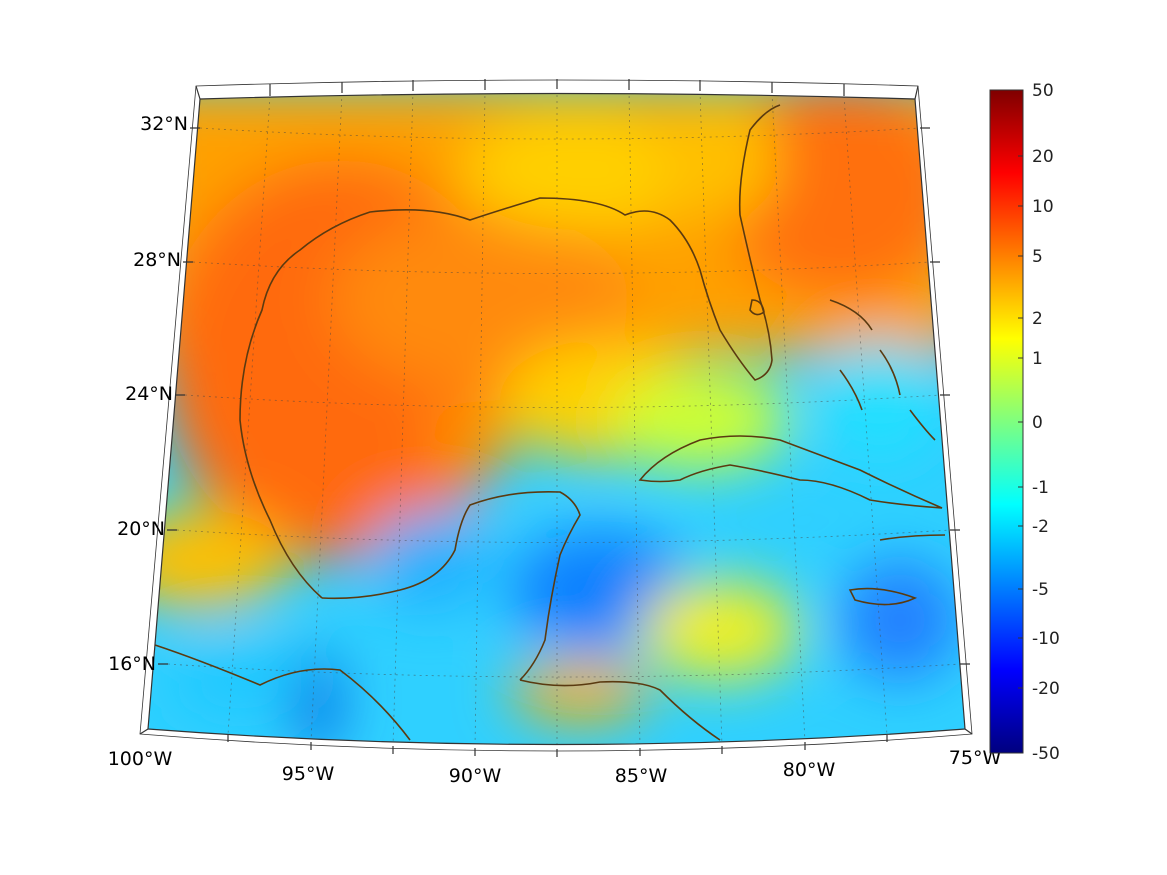 The width and height of the screenshot is (1167, 875). Describe the element at coordinates (1040, 488) in the screenshot. I see `colorbar-label-neg1: -1` at that location.